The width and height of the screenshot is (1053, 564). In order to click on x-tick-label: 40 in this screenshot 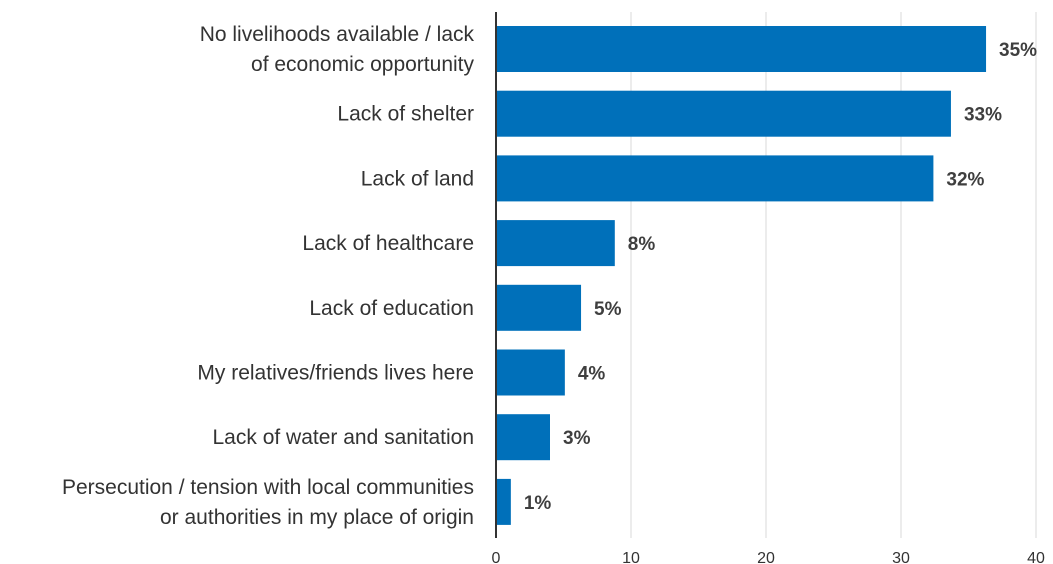, I will do `click(1036, 557)`.